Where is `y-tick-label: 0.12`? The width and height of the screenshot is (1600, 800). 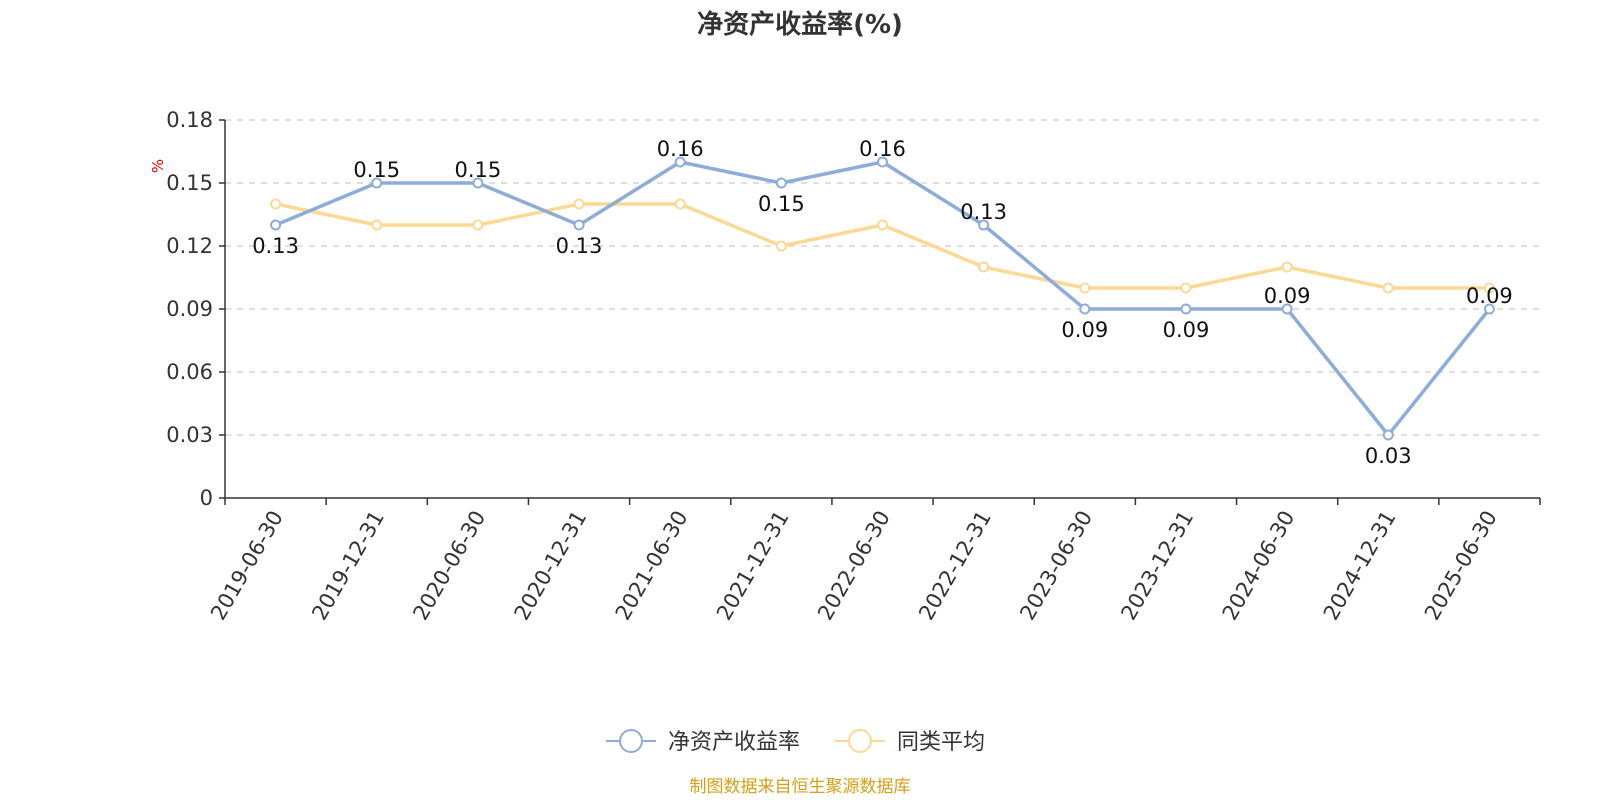
y-tick-label: 0.12 is located at coordinates (189, 246).